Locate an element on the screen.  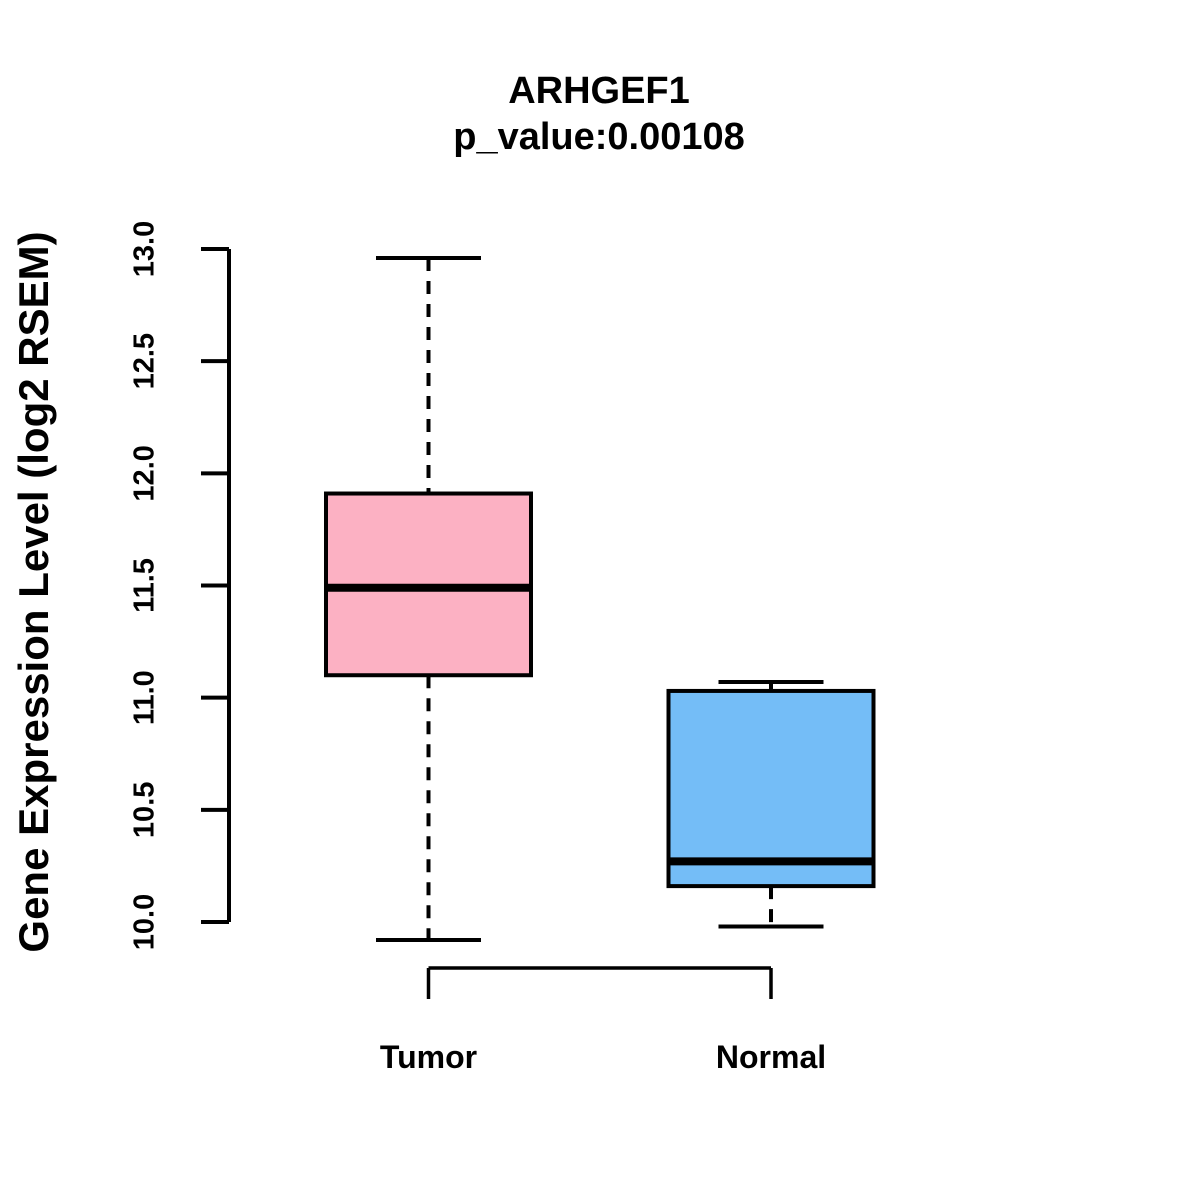
chart-title: ARHGEF1 is located at coordinates (599, 91).